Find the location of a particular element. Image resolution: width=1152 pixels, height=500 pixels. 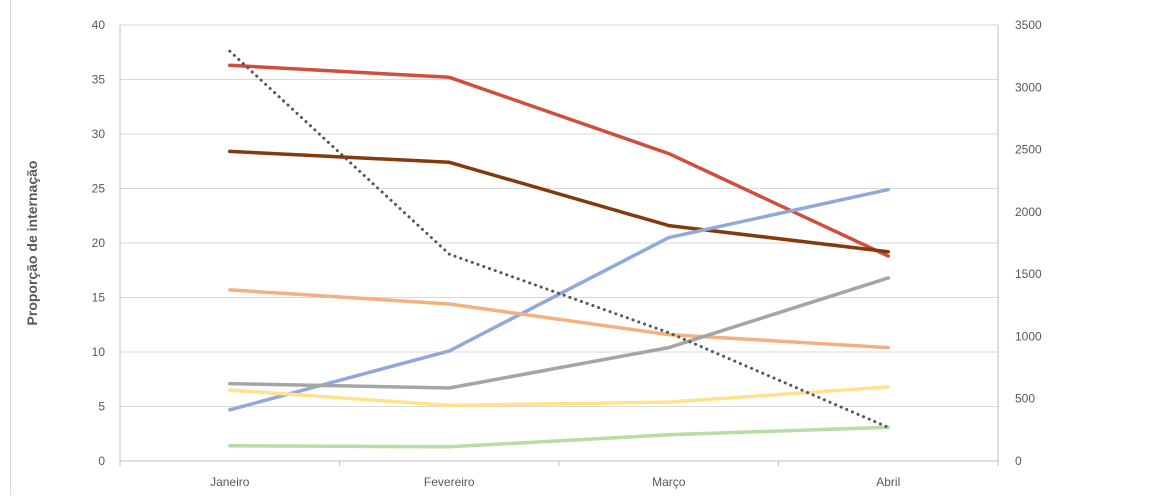

x-tick-label: Março is located at coordinates (669, 482).